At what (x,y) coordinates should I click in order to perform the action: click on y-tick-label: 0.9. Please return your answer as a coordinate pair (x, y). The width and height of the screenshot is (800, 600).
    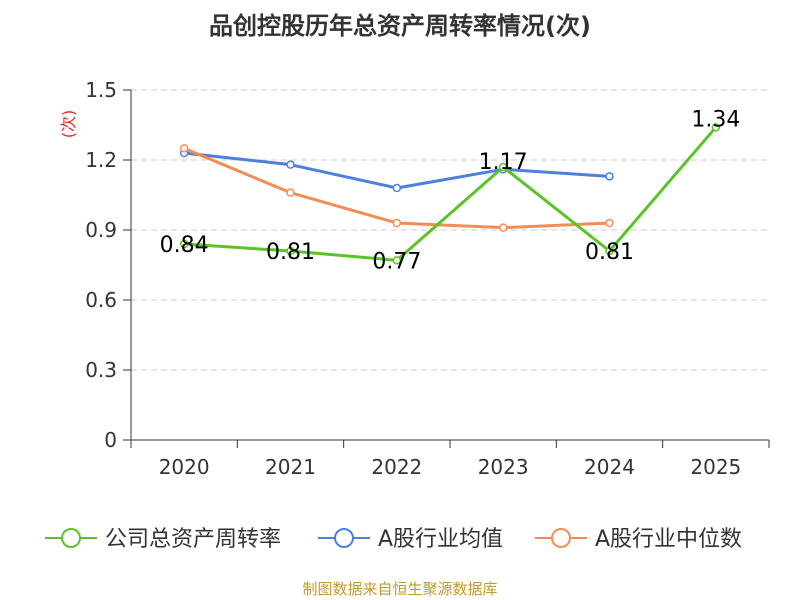
    Looking at the image, I should click on (101, 230).